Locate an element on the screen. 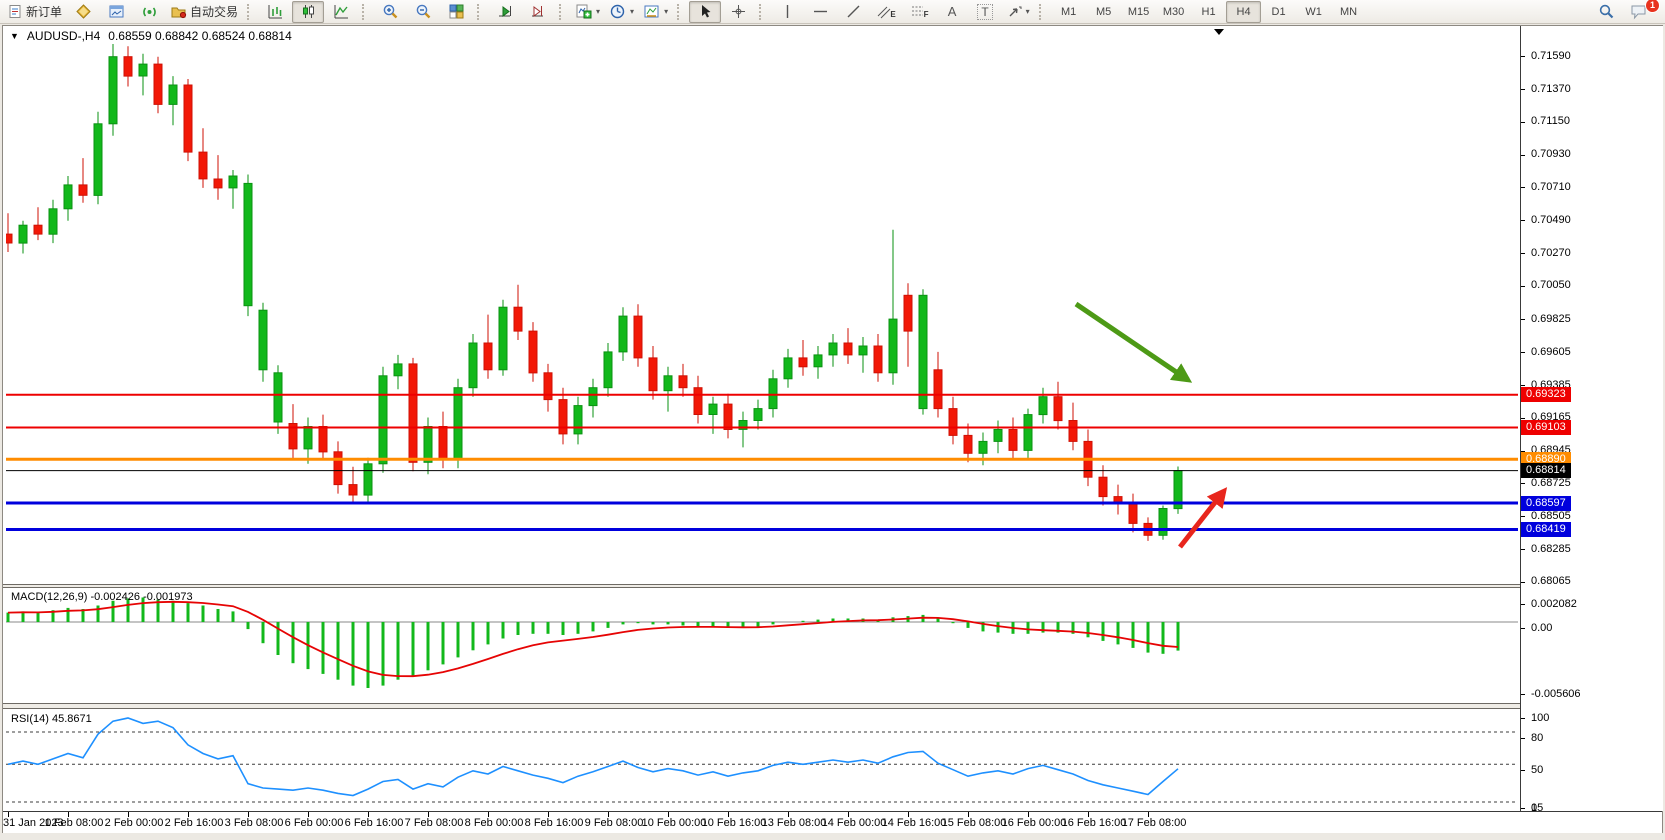 This screenshot has width=1665, height=840. price-axis-label: 0.69825 is located at coordinates (1551, 318).